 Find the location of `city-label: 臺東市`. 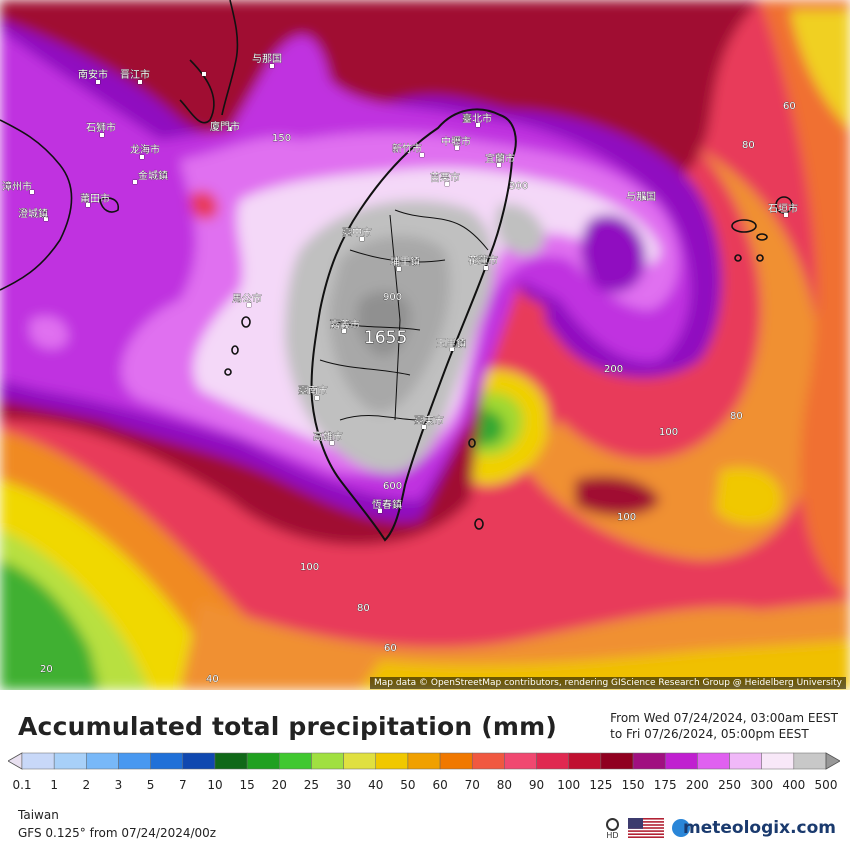

city-label: 臺東市 is located at coordinates (429, 420).